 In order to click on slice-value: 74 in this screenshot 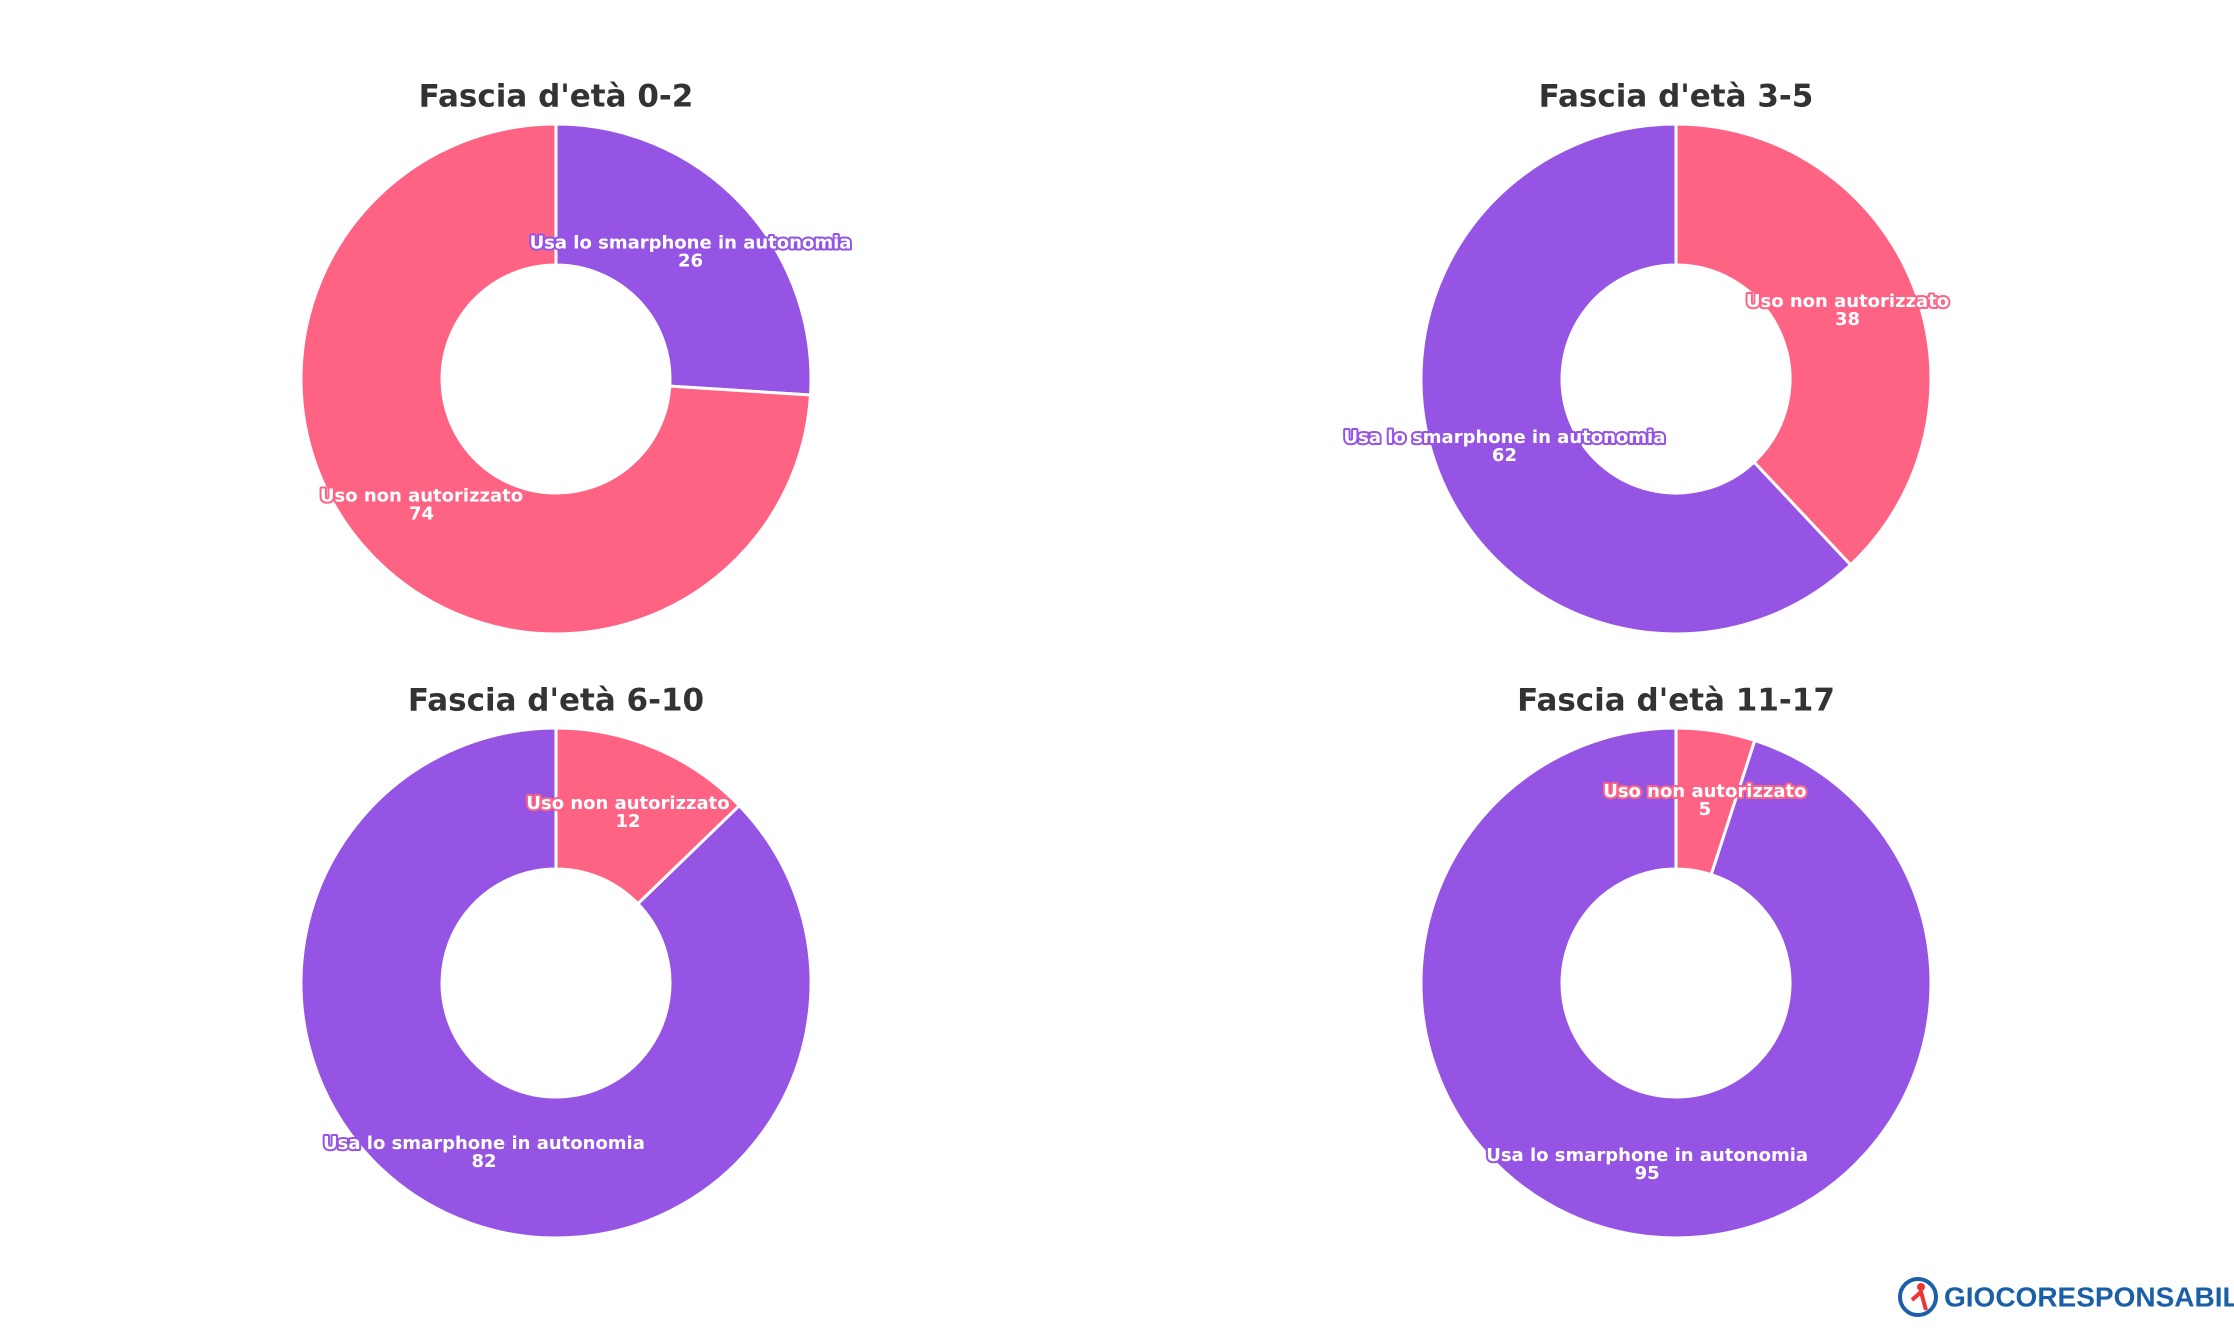, I will do `click(421, 513)`.